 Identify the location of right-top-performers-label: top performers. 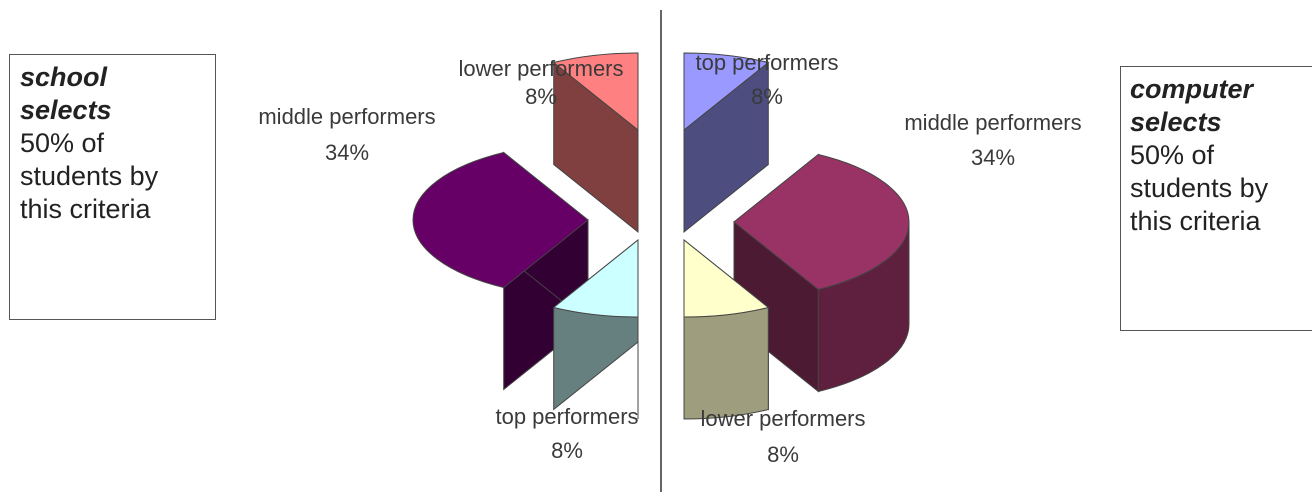
(766, 62).